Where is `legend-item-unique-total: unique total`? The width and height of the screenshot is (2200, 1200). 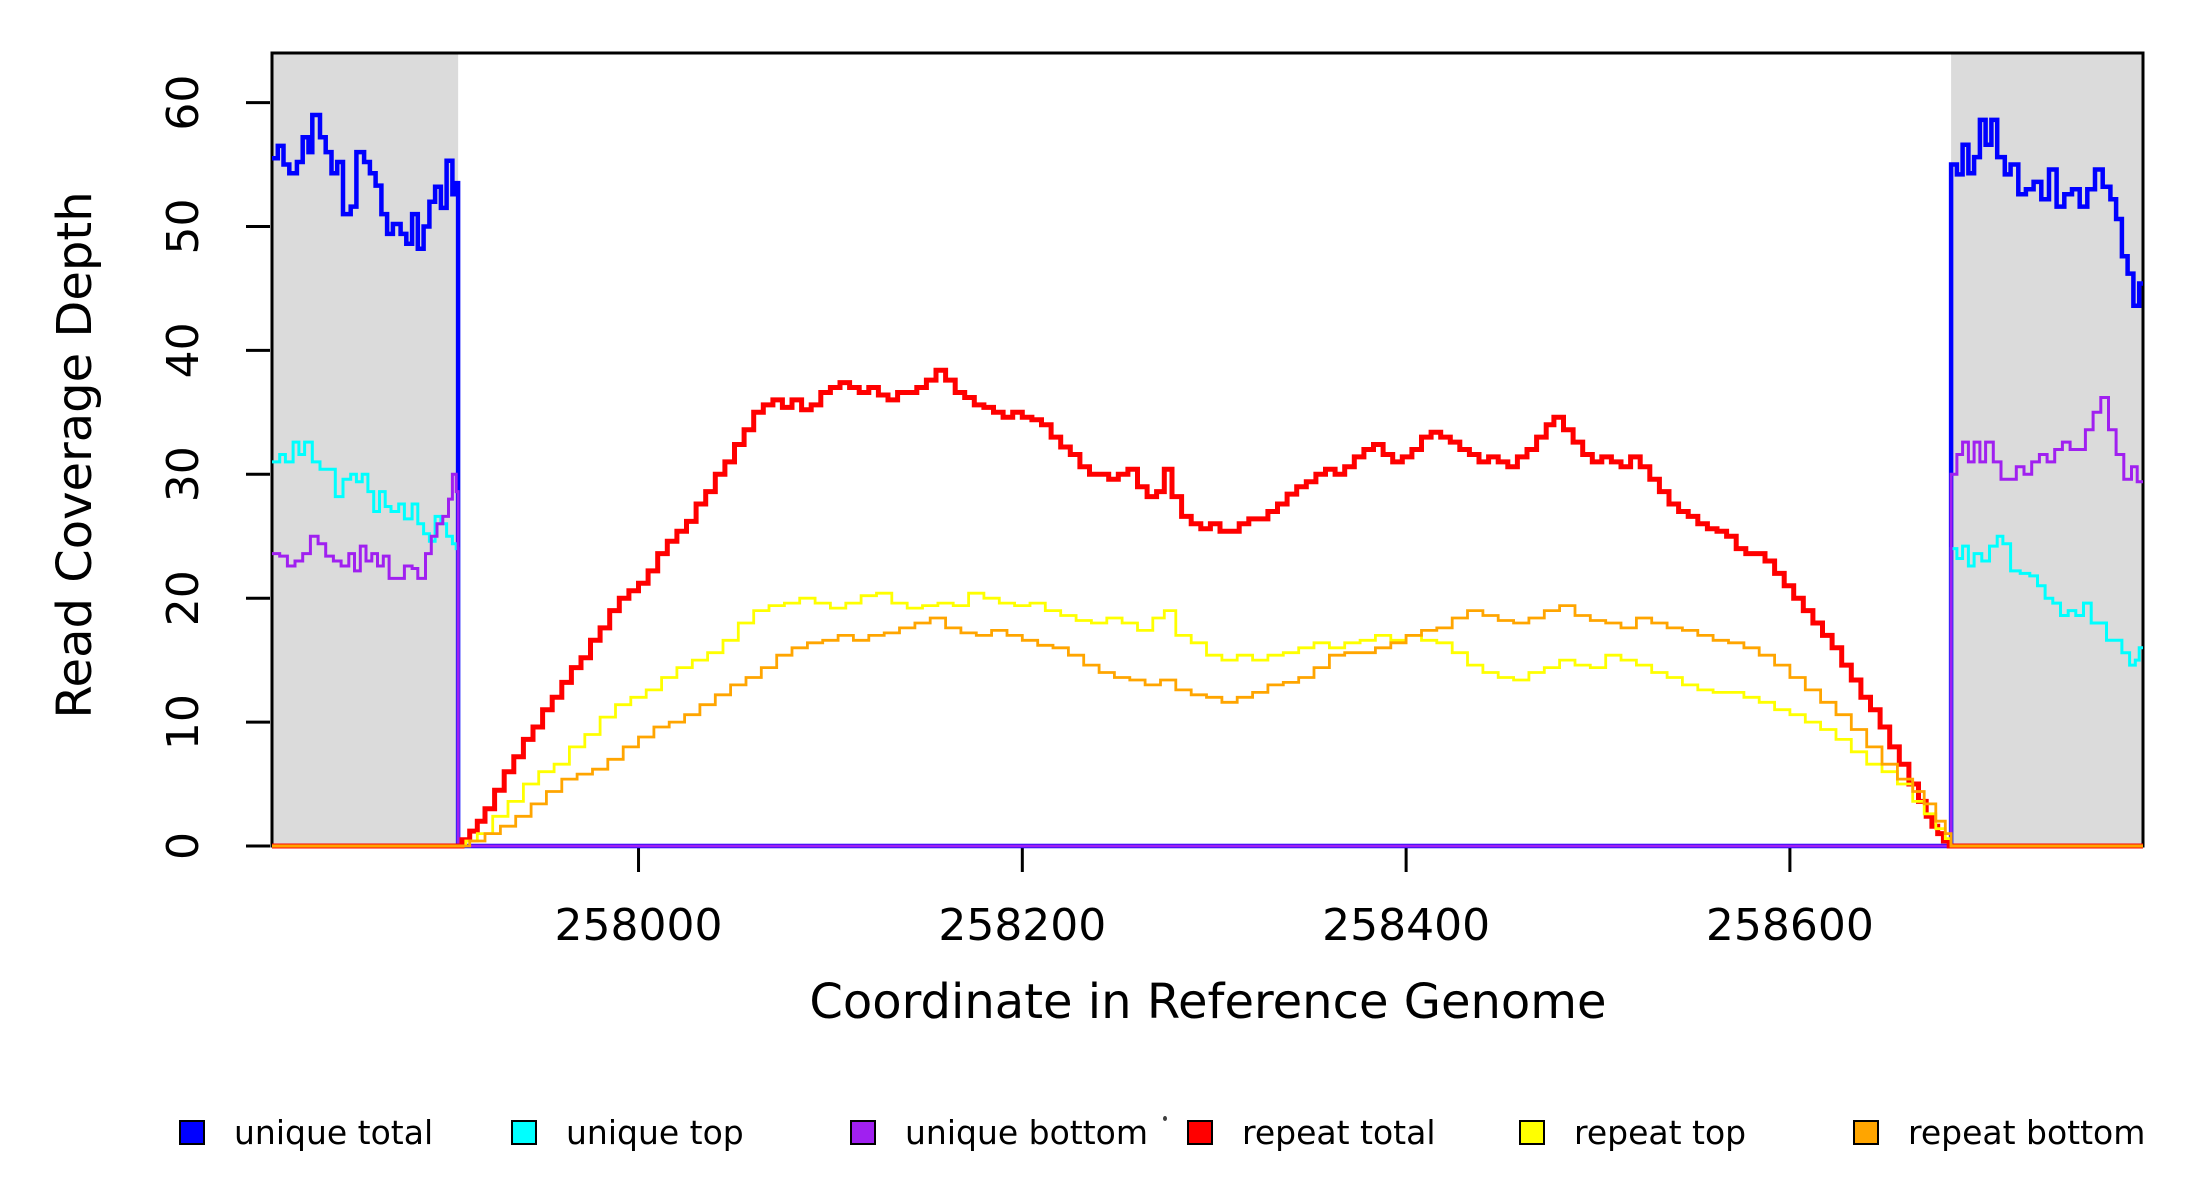
legend-item-unique-total: unique total is located at coordinates (306, 1132).